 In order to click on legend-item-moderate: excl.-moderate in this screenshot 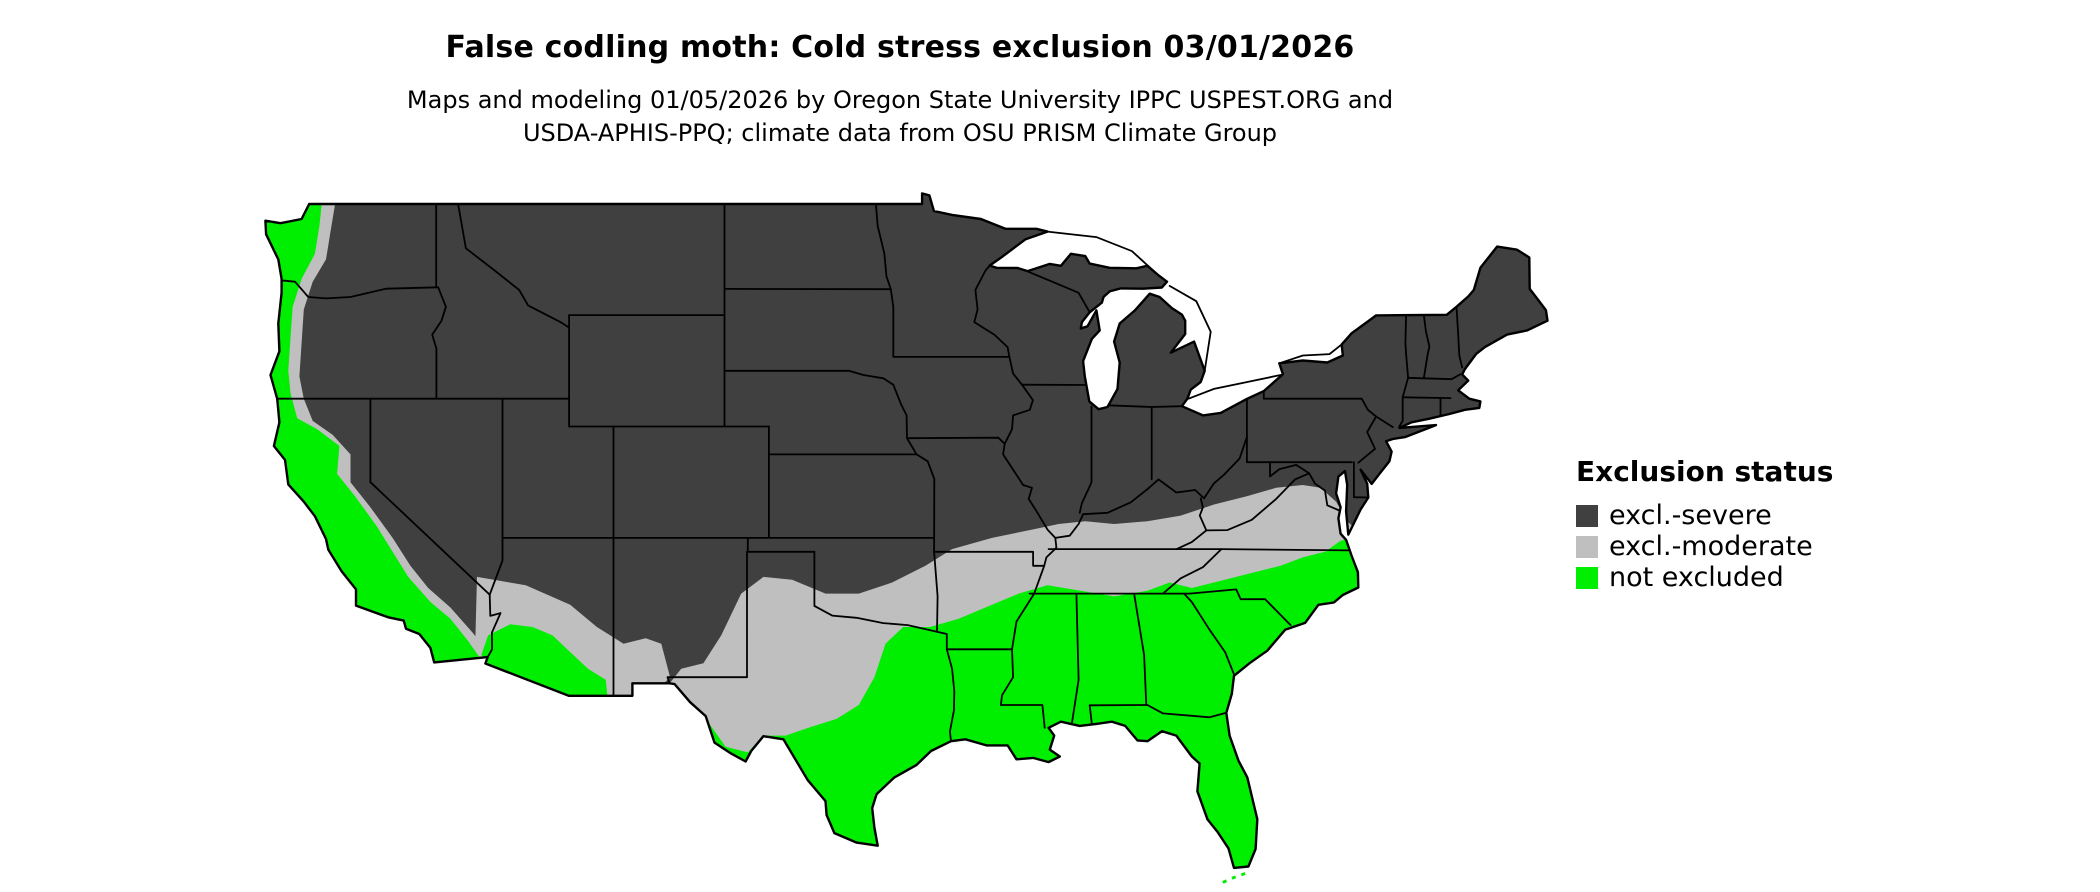, I will do `click(1704, 546)`.